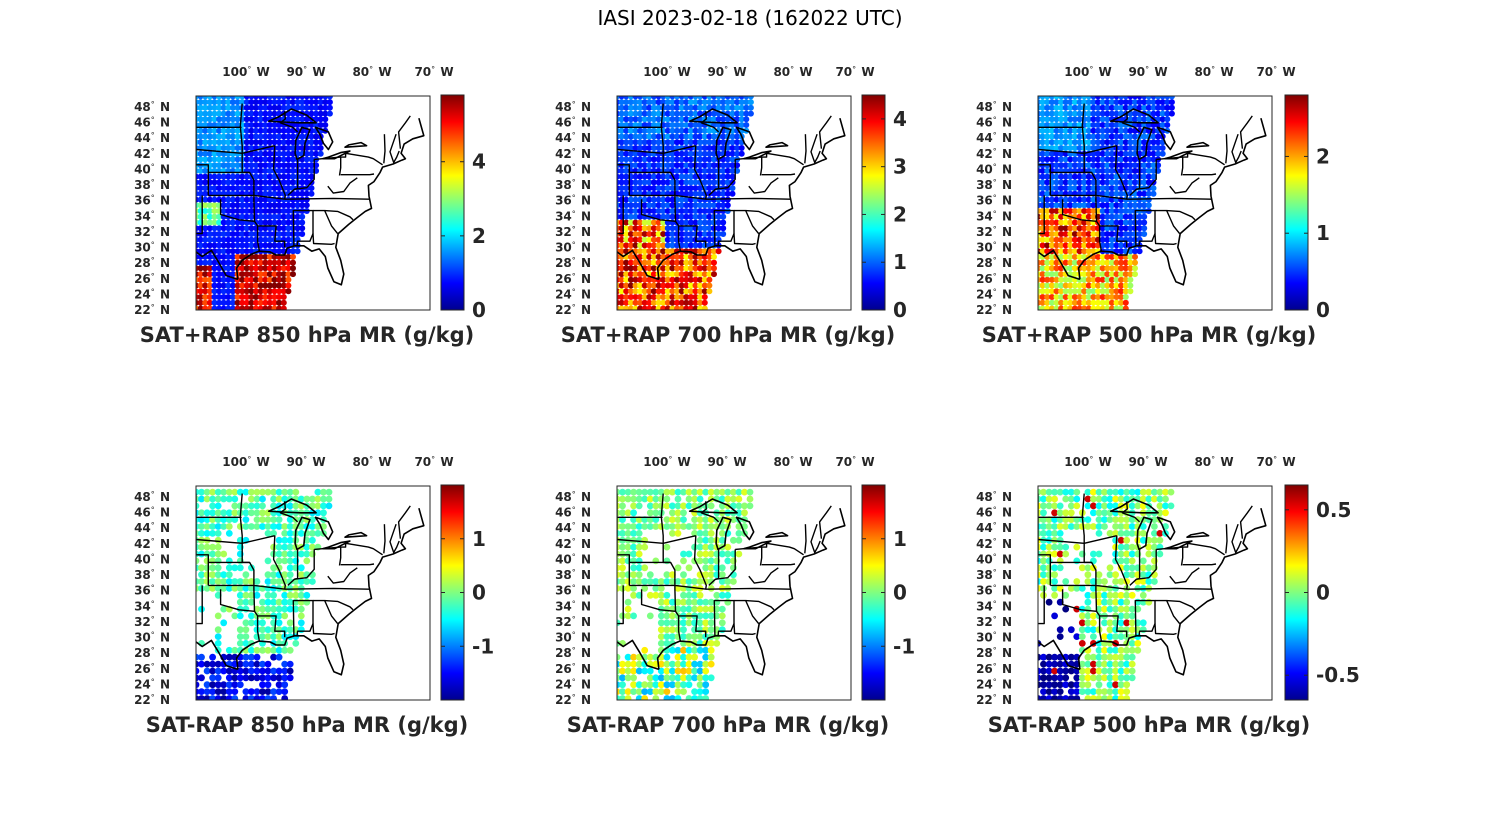  I want to click on lat-label: 26° N, so click(573, 669).